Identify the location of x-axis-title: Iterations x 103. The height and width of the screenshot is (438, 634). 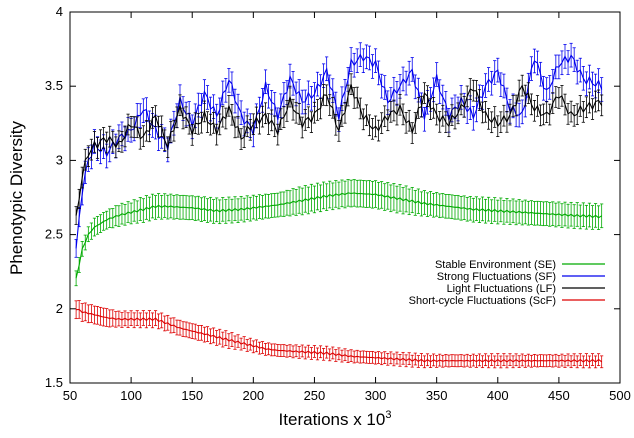
(335, 419).